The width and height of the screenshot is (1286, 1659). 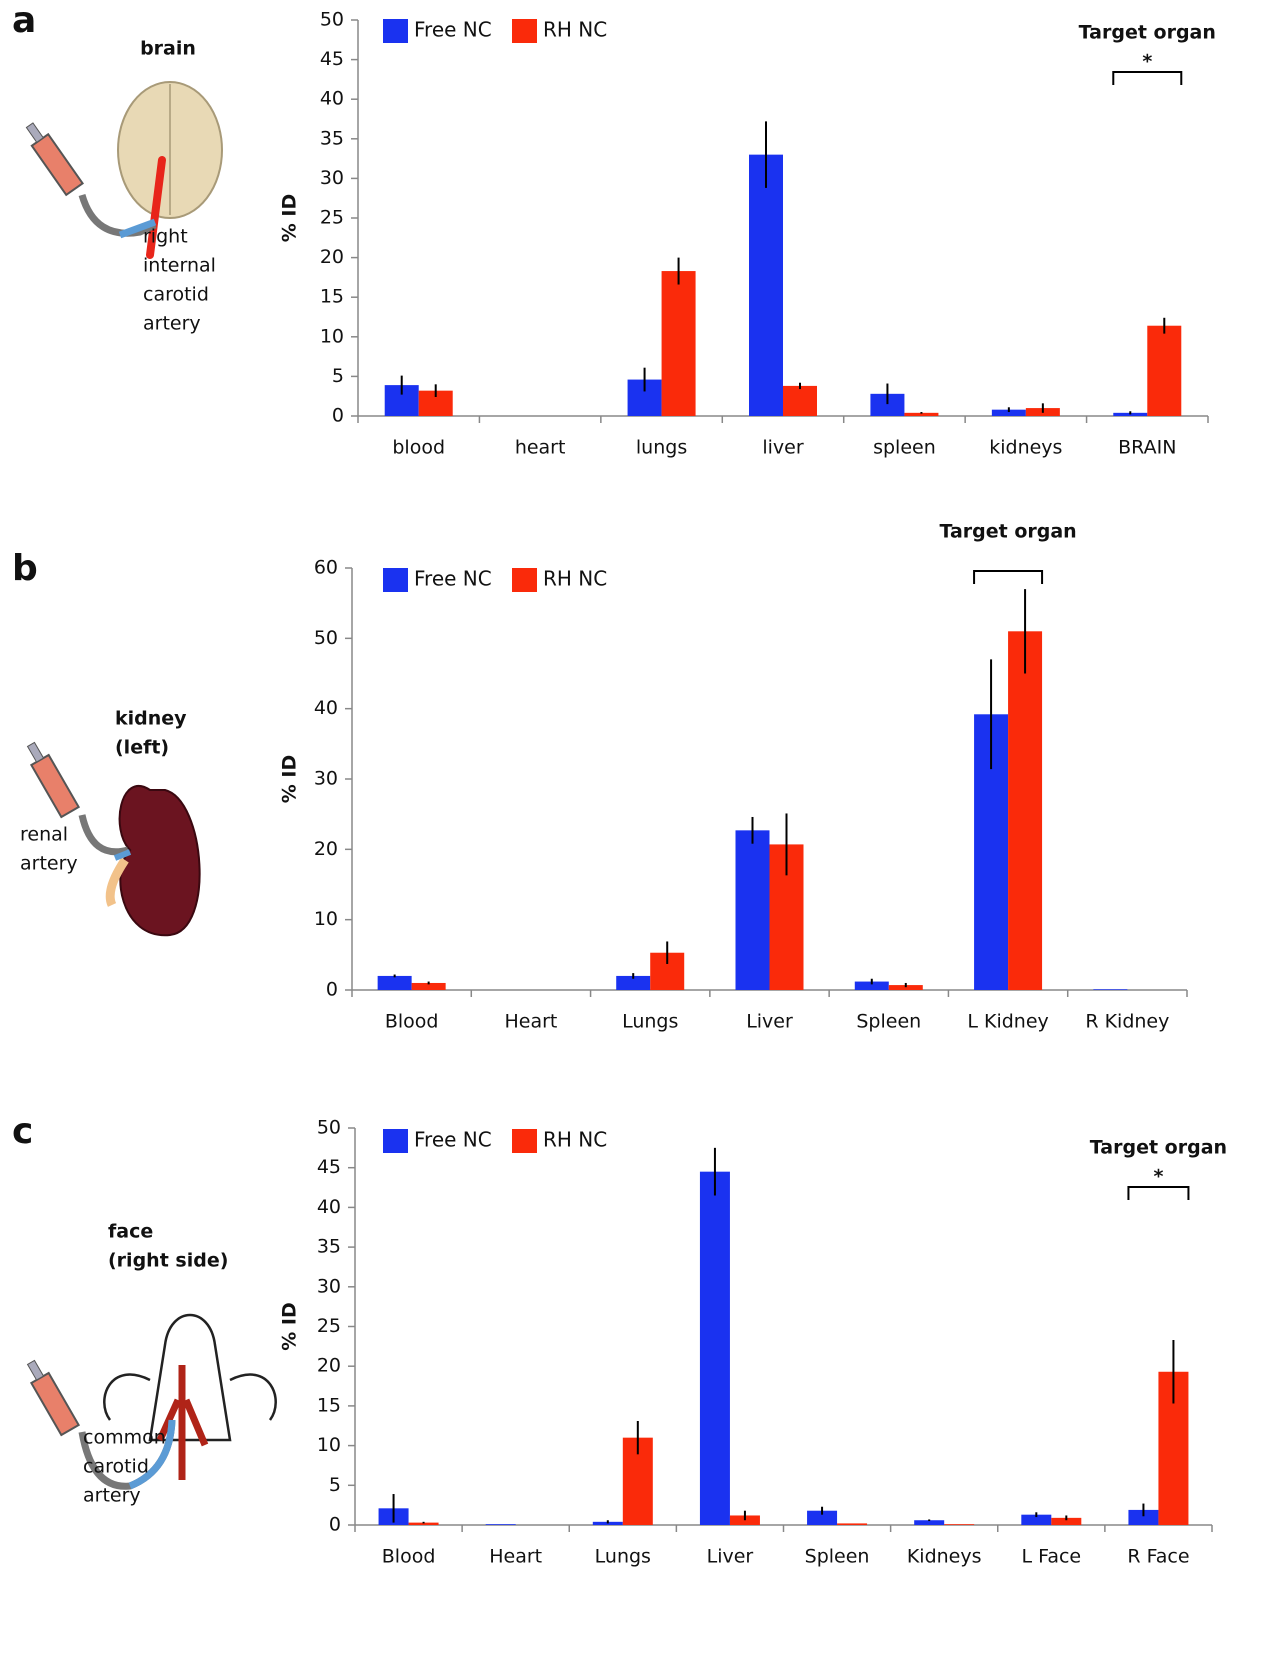 I want to click on vessel-label: renal, so click(x=44, y=835).